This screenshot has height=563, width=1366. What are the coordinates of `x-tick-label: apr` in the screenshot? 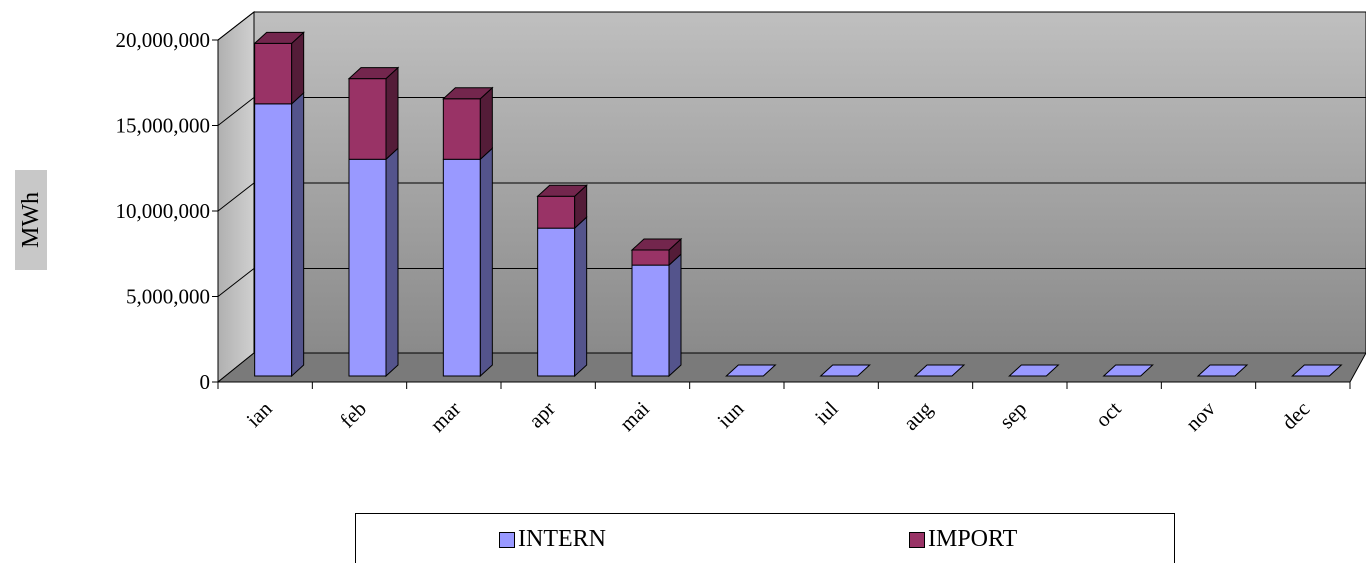 It's located at (542, 415).